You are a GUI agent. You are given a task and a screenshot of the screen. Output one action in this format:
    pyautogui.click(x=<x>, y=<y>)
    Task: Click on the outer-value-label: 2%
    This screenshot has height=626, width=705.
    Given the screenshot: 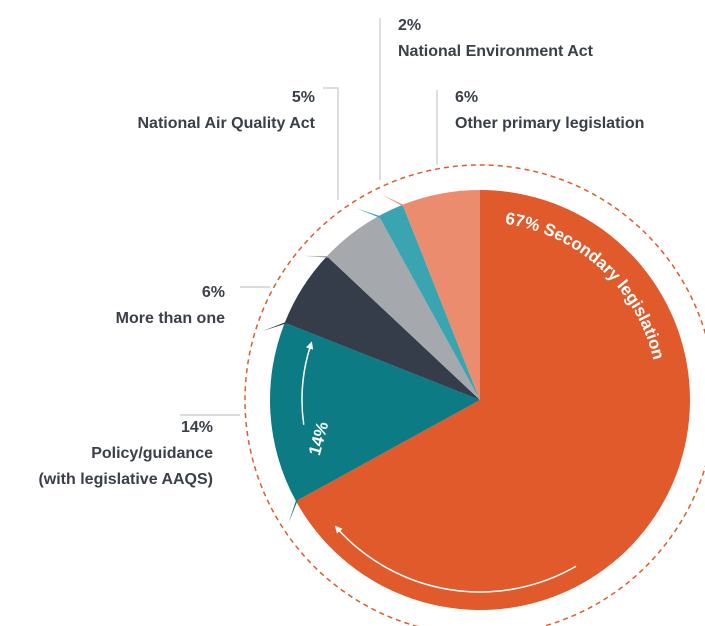 What is the action you would take?
    pyautogui.click(x=409, y=25)
    